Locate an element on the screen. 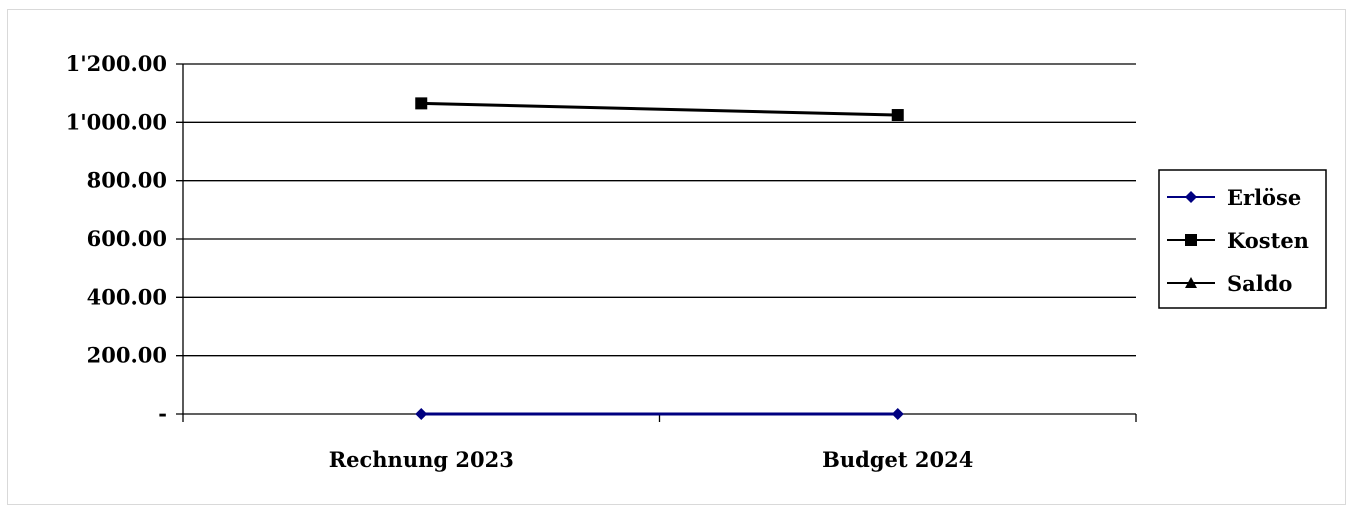 Image resolution: width=1353 pixels, height=505 pixels. series-line-kosten is located at coordinates (659, 109).